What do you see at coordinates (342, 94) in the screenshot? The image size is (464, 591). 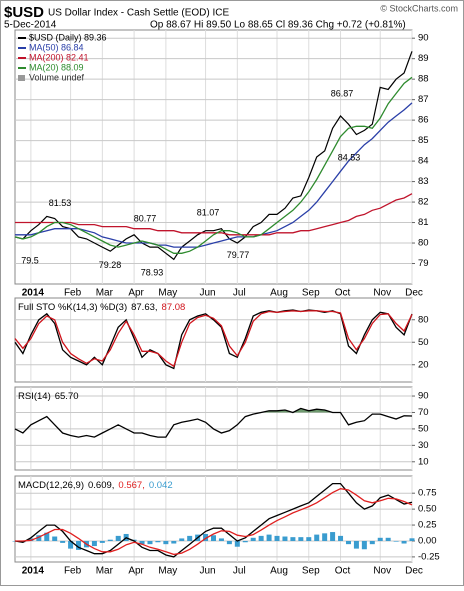 I see `price-annotation: 86.87` at bounding box center [342, 94].